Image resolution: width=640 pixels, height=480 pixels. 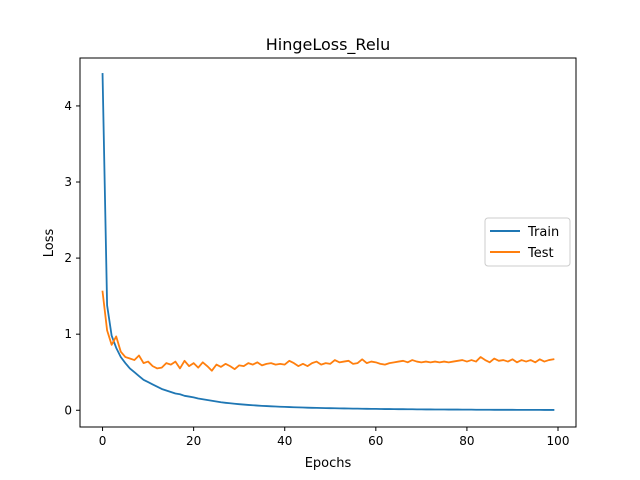 I want to click on x-tick-label: 60, so click(x=375, y=441).